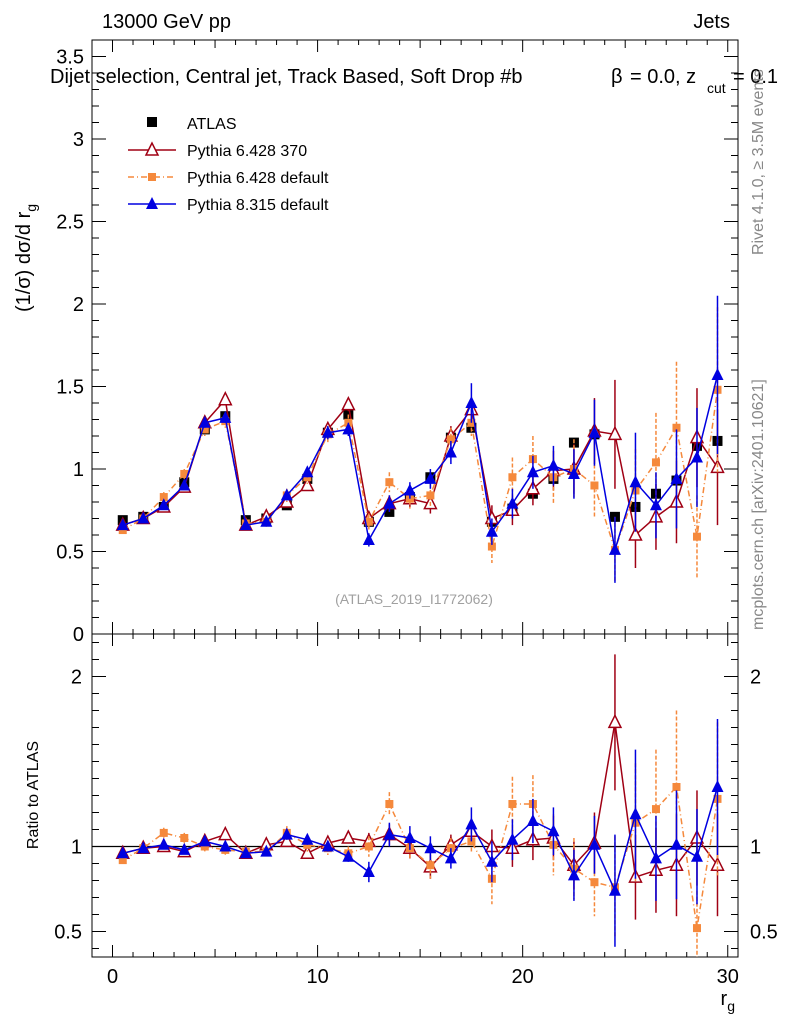 The image size is (786, 1024). Describe the element at coordinates (663, 77) in the screenshot. I see `subtitle-beta-eq: = 0.0, z` at that location.